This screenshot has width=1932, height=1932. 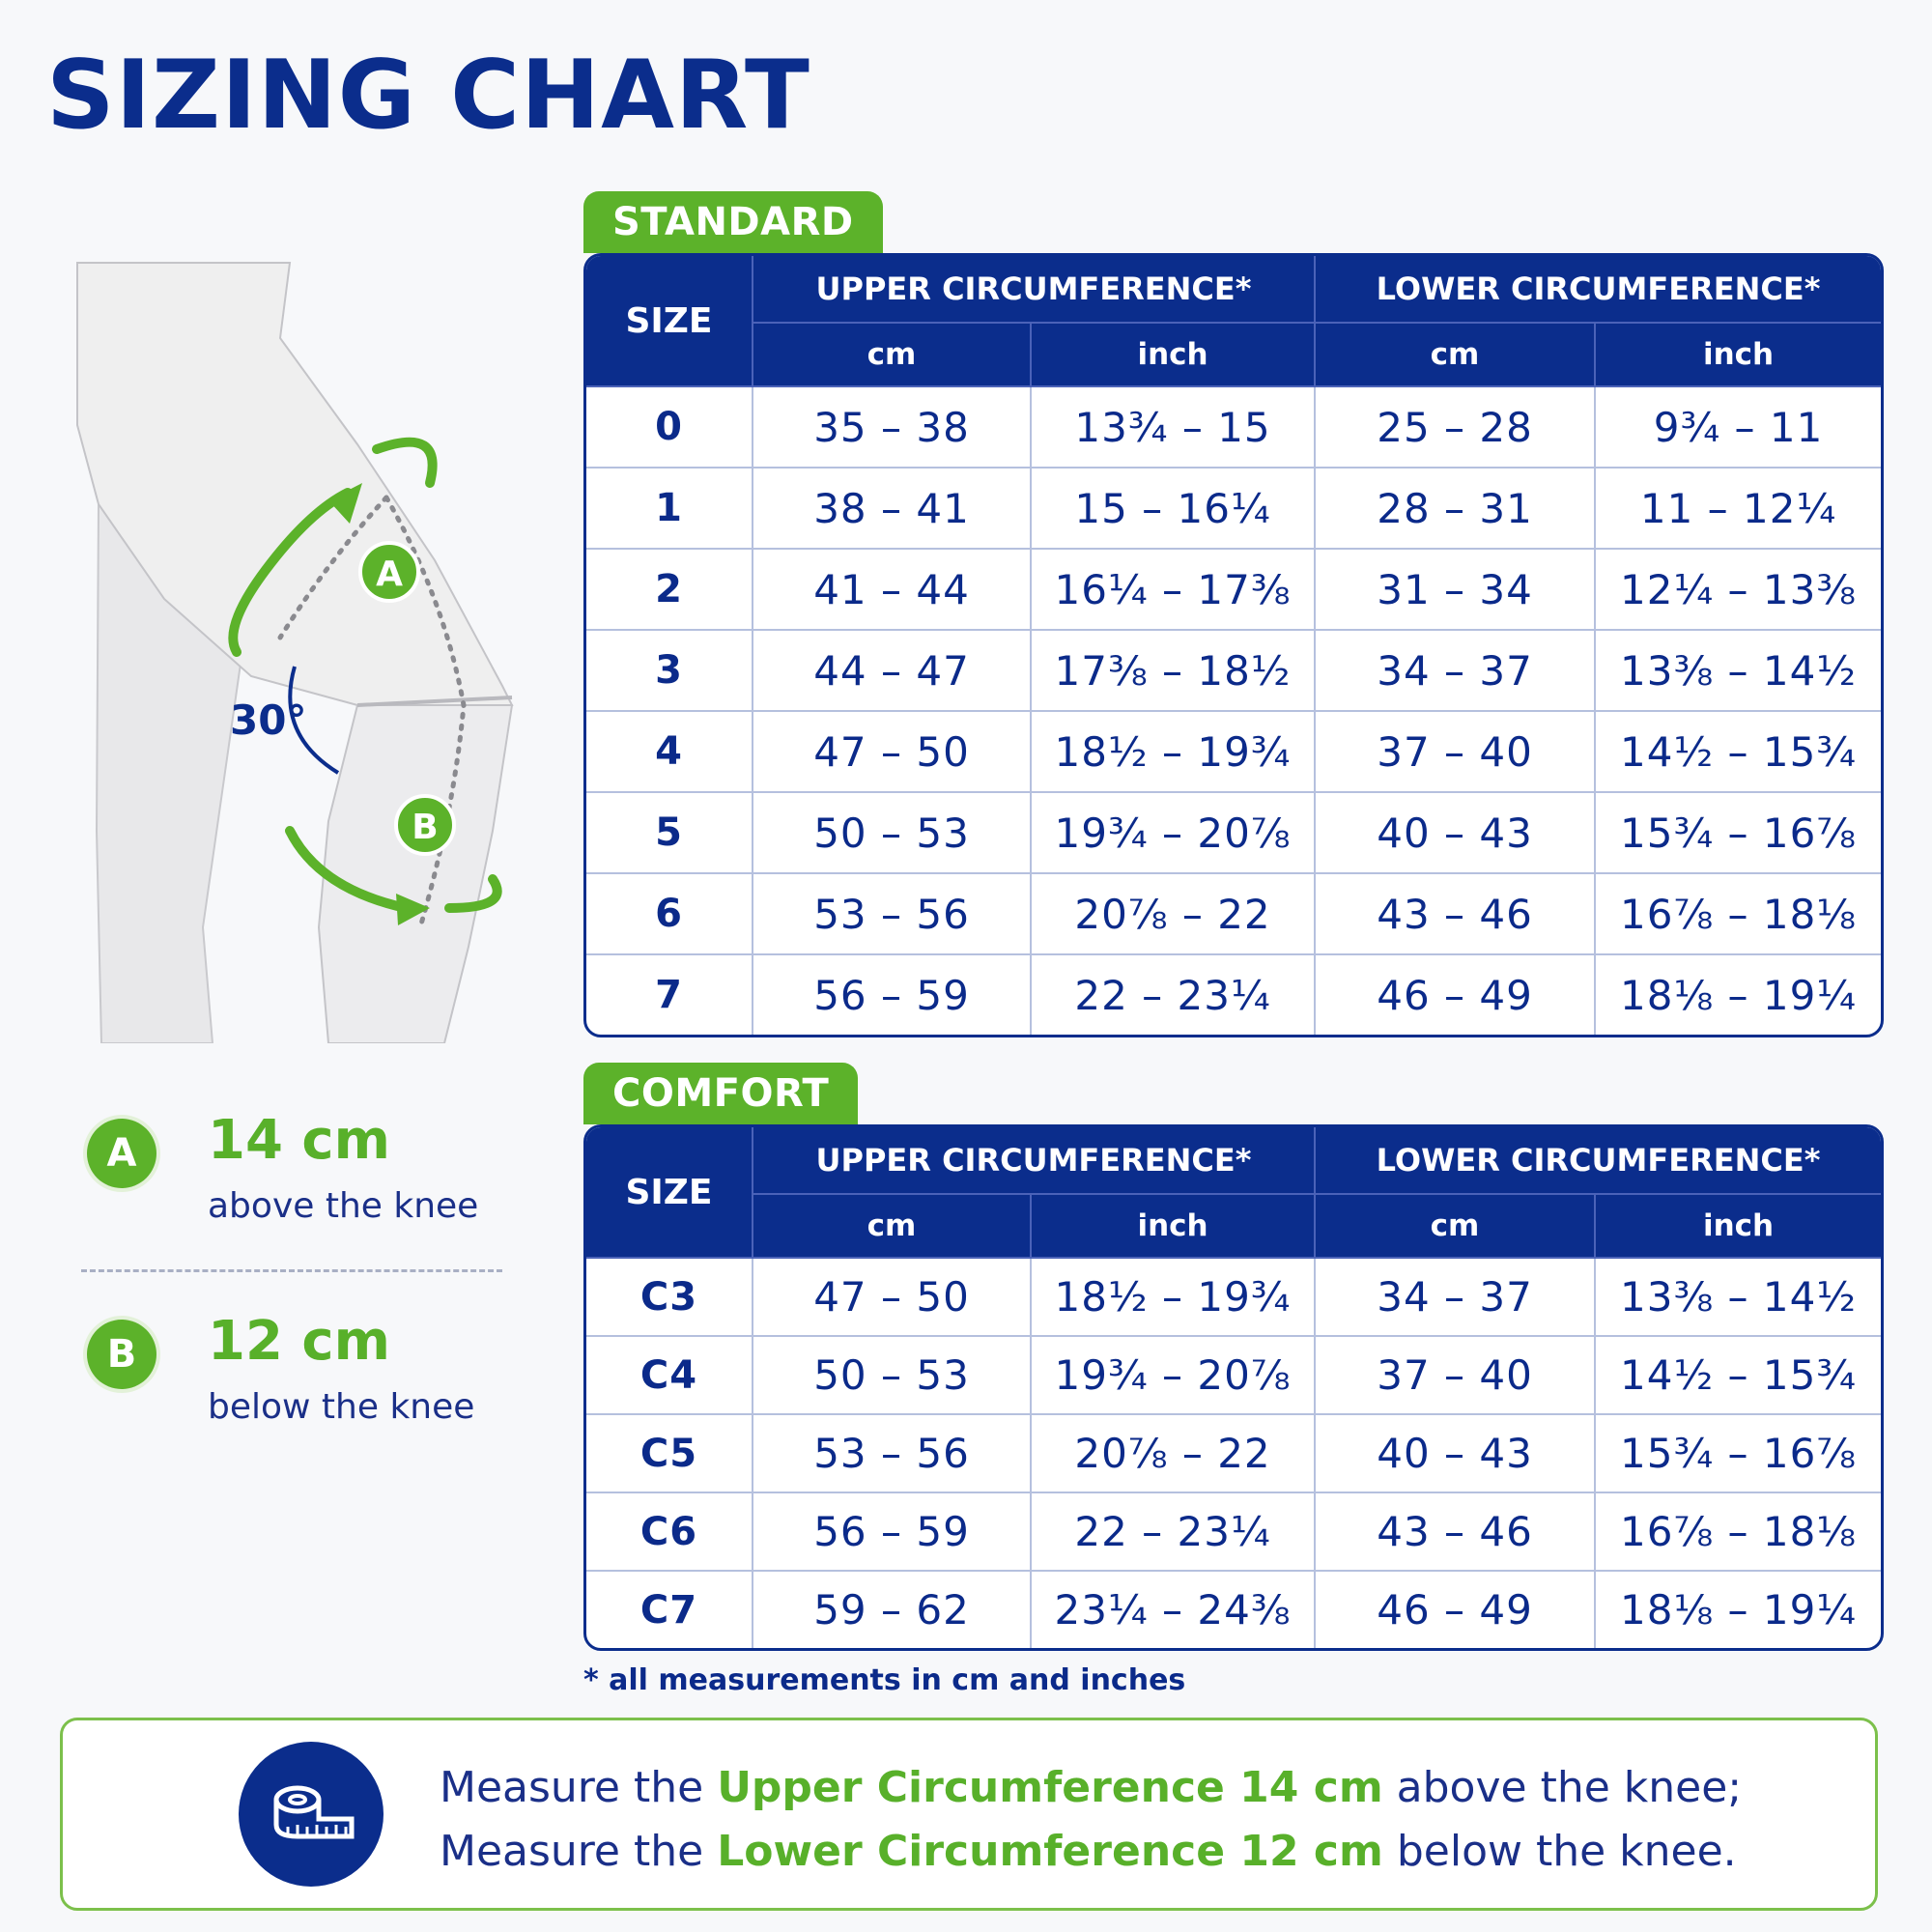 I want to click on lower-arrowhead, so click(x=413, y=909).